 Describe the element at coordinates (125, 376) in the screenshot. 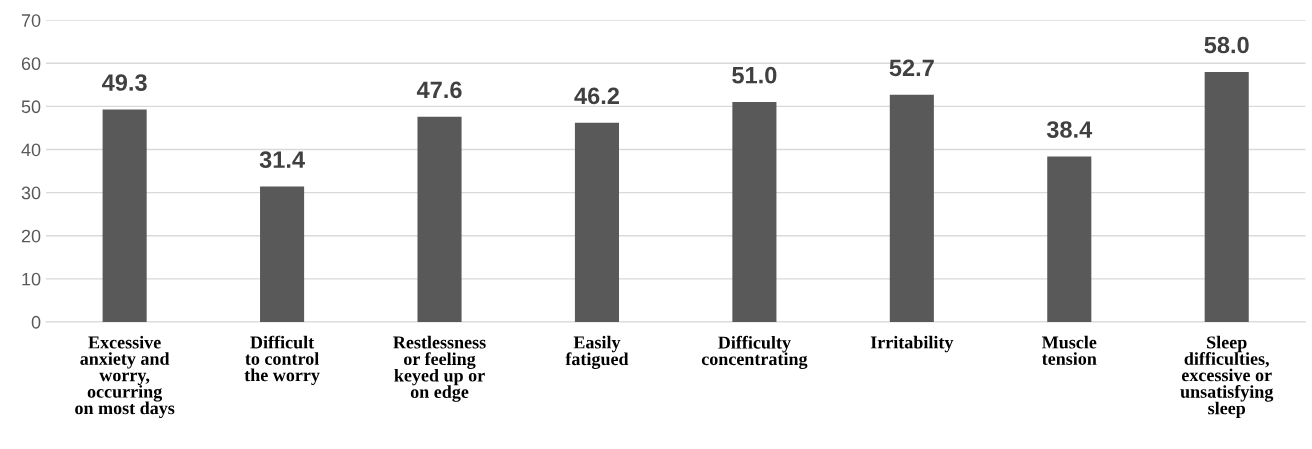

I see `x-tick-label: Excessive anxiety and worry, occurring on most days` at that location.